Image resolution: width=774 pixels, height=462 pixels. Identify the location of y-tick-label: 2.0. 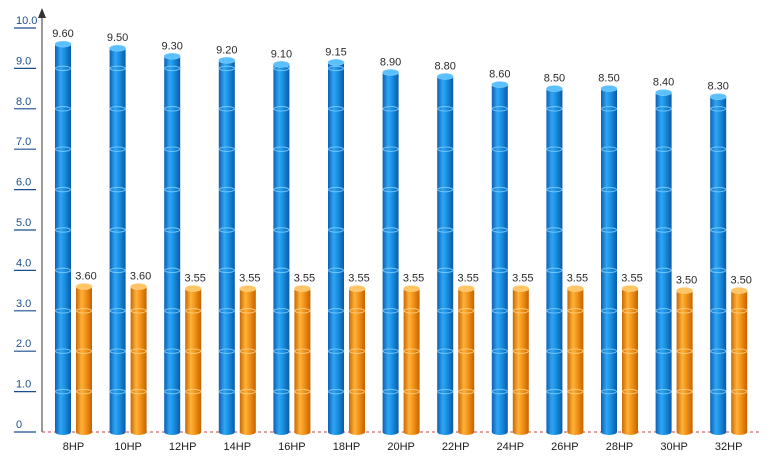
(23, 344).